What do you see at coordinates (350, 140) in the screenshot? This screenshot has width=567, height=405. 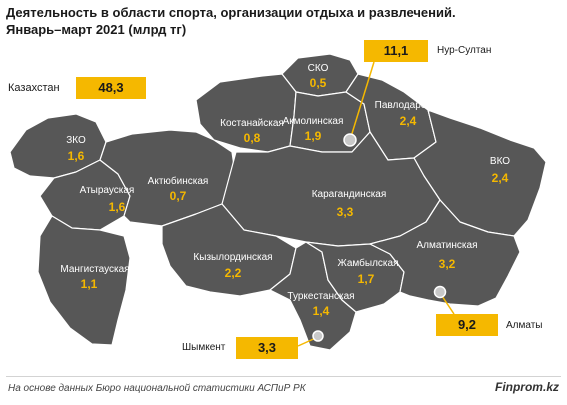 I see `nur-sultan-marker` at bounding box center [350, 140].